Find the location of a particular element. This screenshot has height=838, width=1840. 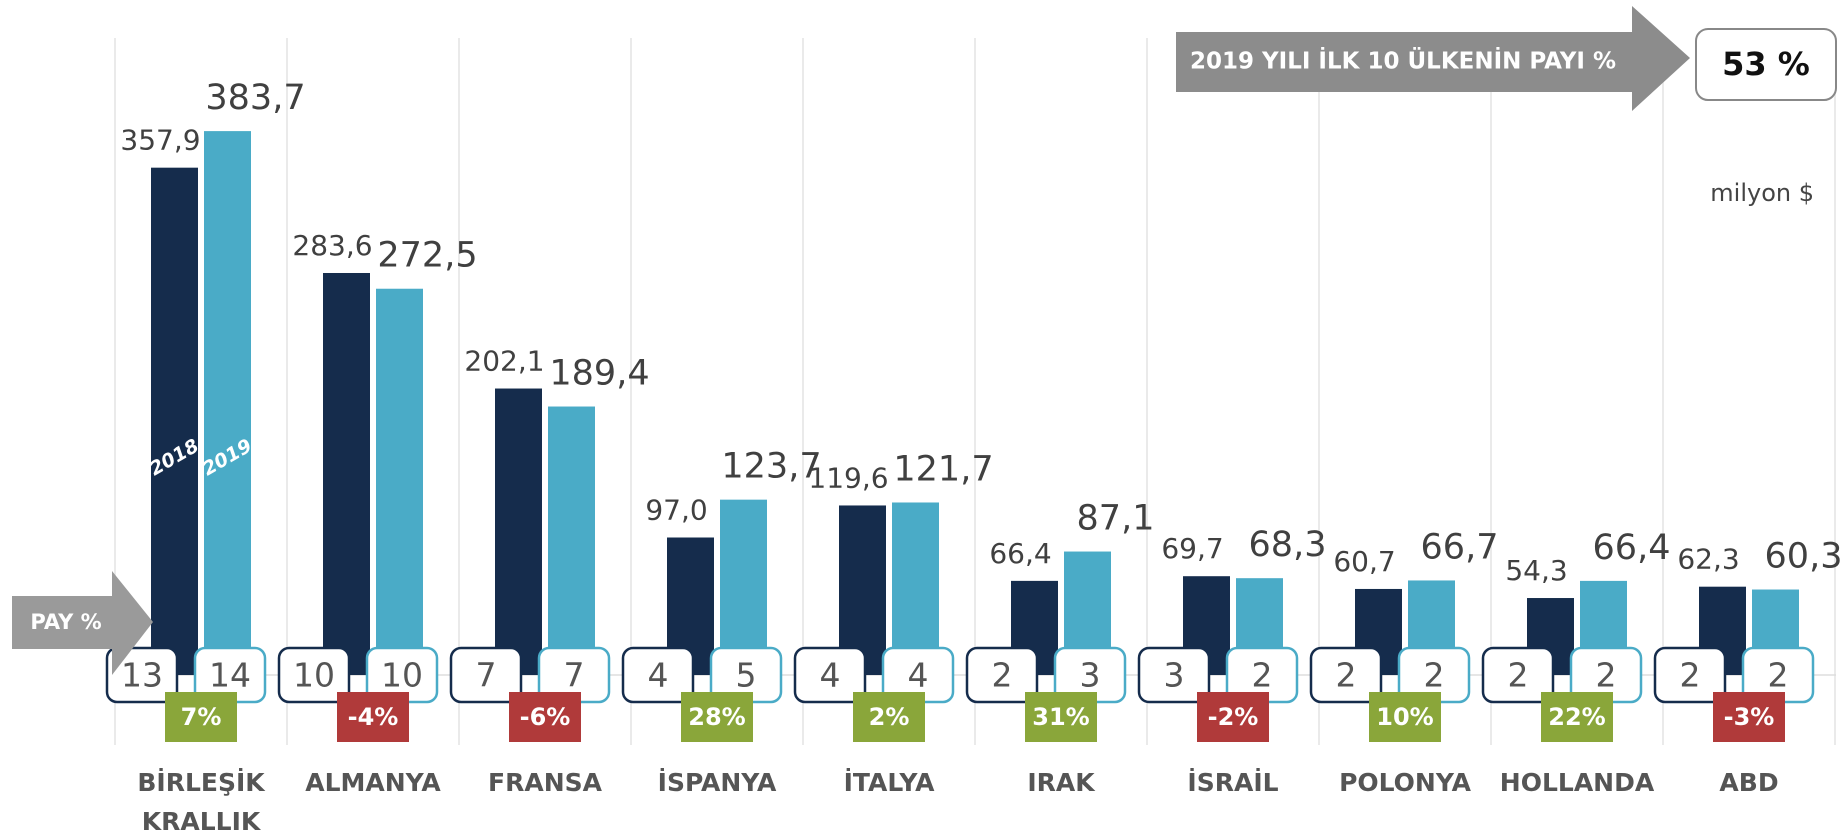

value-label: 66,7 is located at coordinates (1460, 547).